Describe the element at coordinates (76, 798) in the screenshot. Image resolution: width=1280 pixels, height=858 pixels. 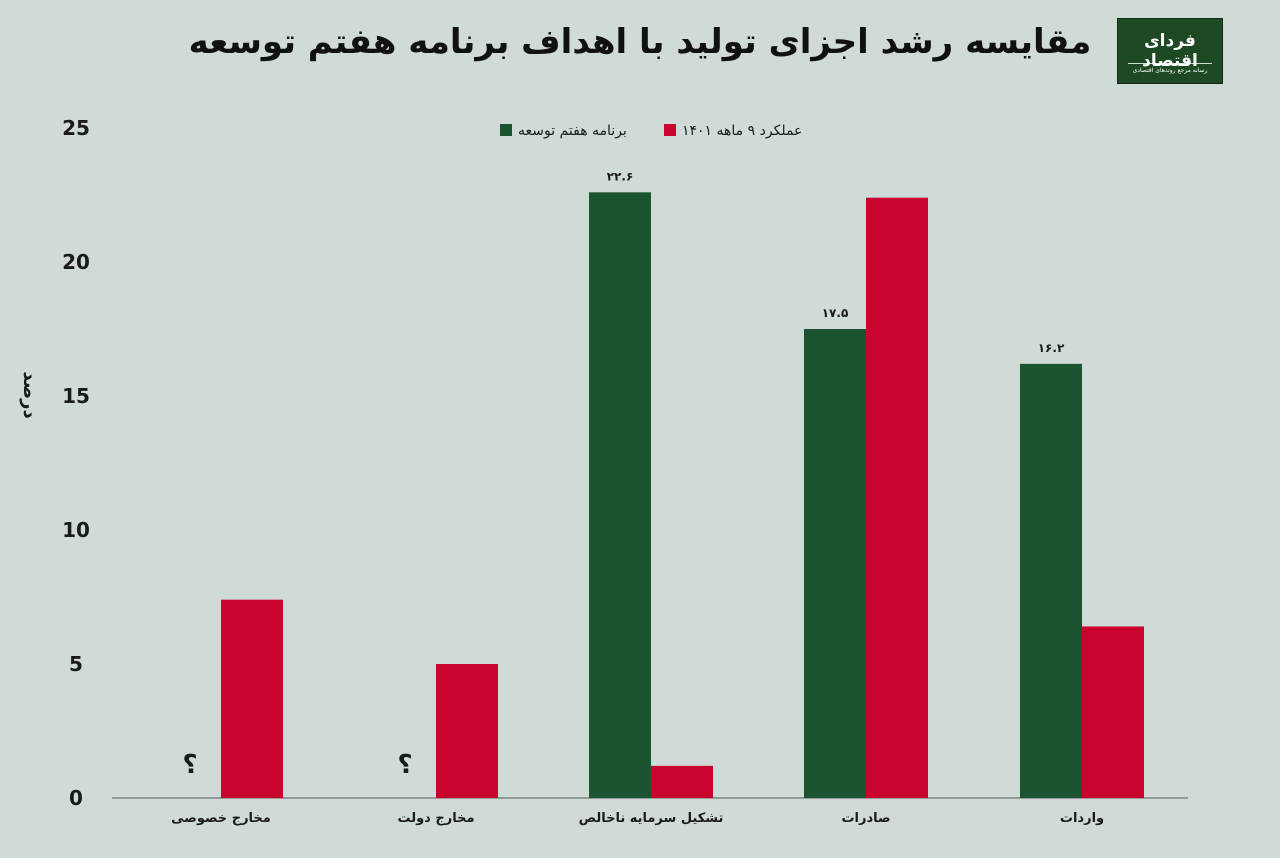
I see `y-tick-label: 0` at that location.